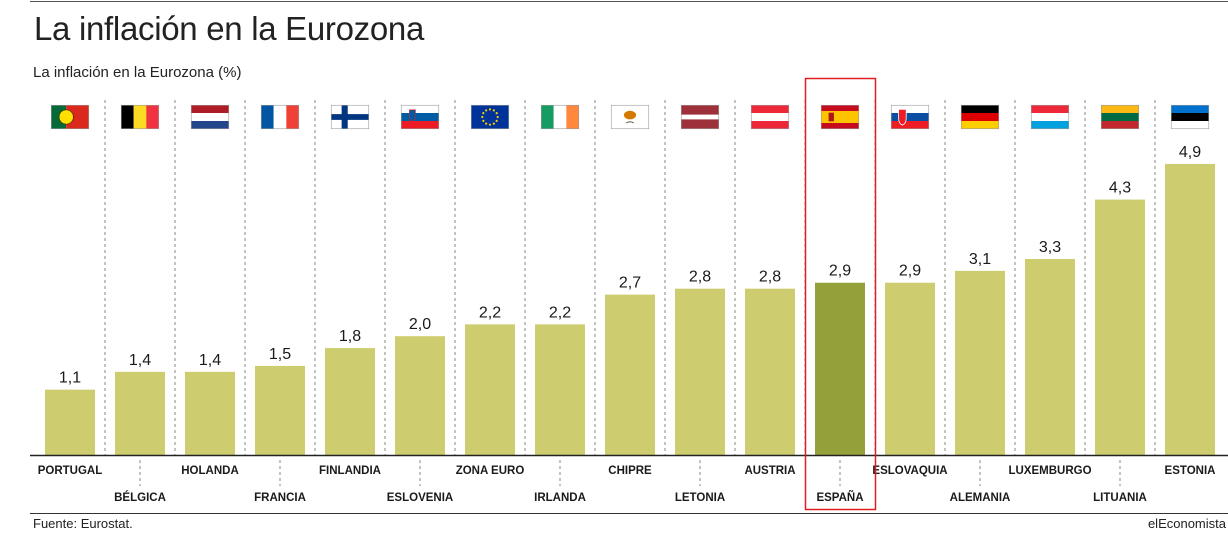  I want to click on lithuania-flag-icon, so click(1120, 117).